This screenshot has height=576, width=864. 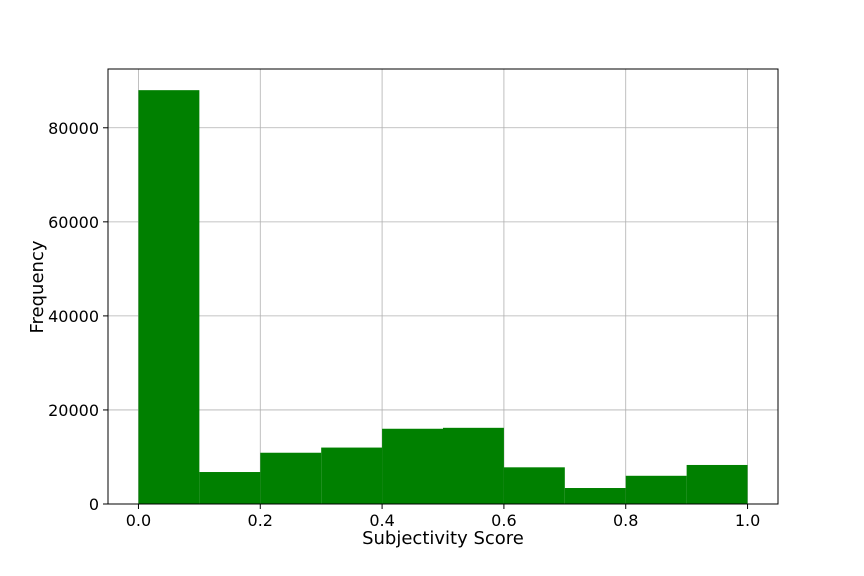 What do you see at coordinates (381, 520) in the screenshot?
I see `x-tick-label-2: 0.4` at bounding box center [381, 520].